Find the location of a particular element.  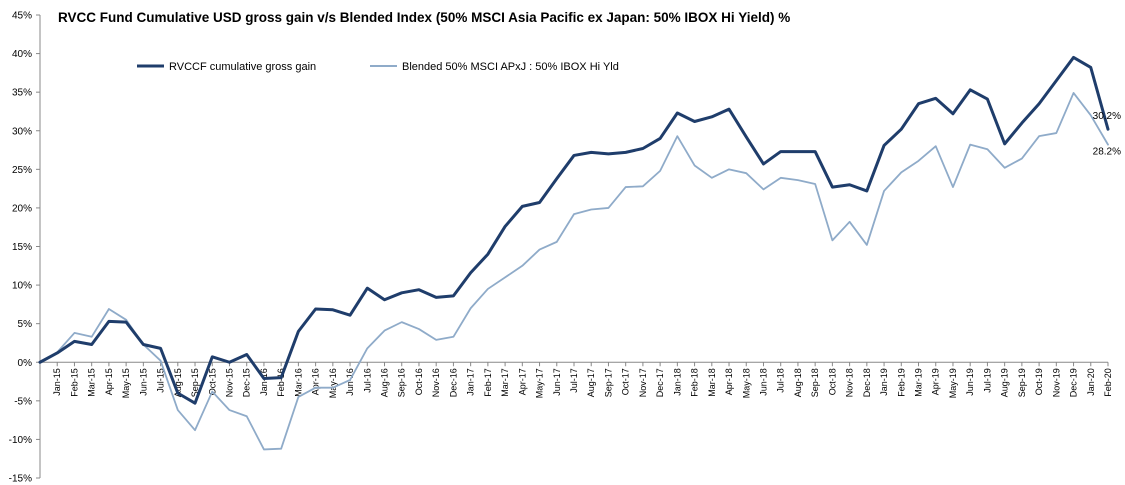

x-tick-label: Jul-15 is located at coordinates (161, 380).